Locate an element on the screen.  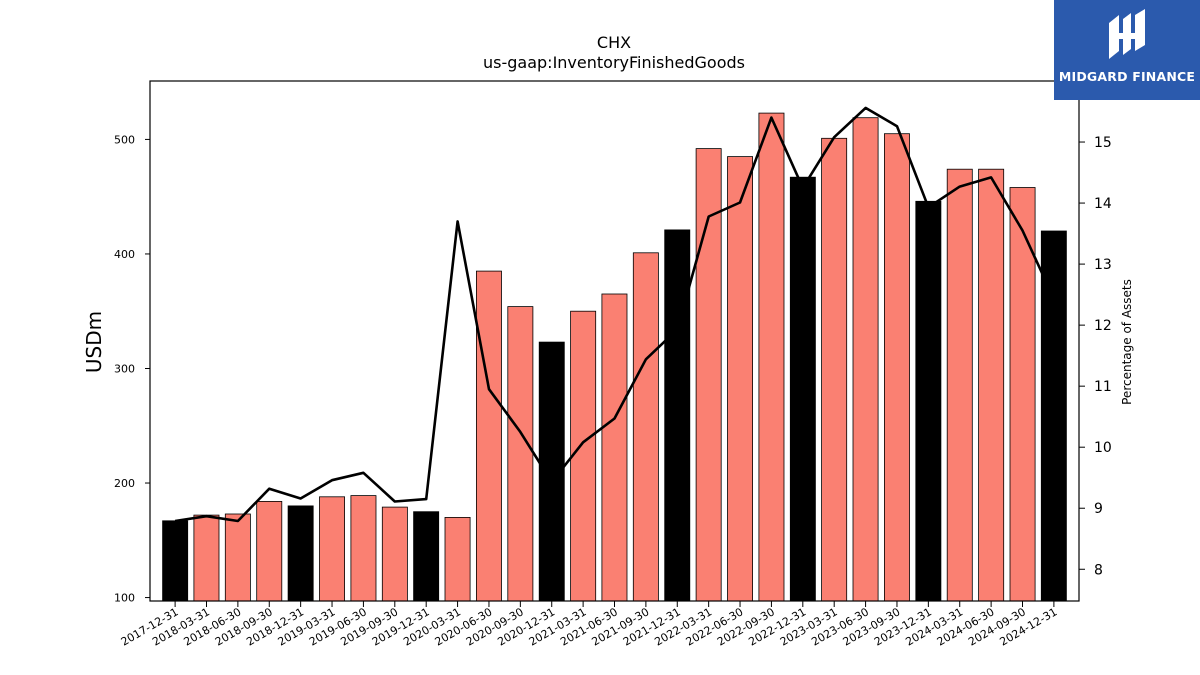
logo-text: MIDGARD FINANCE is located at coordinates (1127, 76).